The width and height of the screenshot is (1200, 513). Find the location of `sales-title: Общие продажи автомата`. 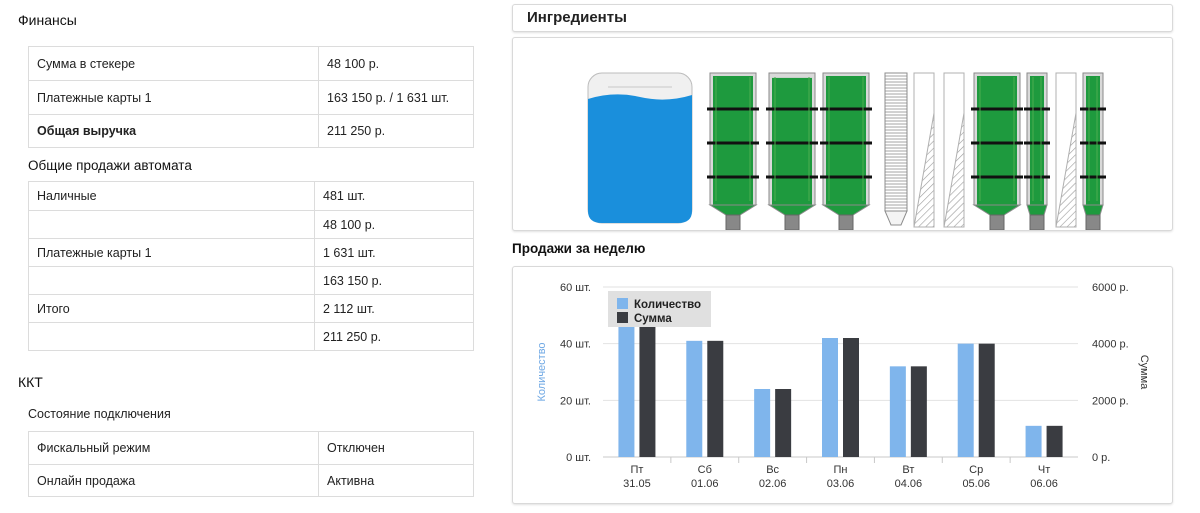

sales-title: Общие продажи автомата is located at coordinates (110, 165).